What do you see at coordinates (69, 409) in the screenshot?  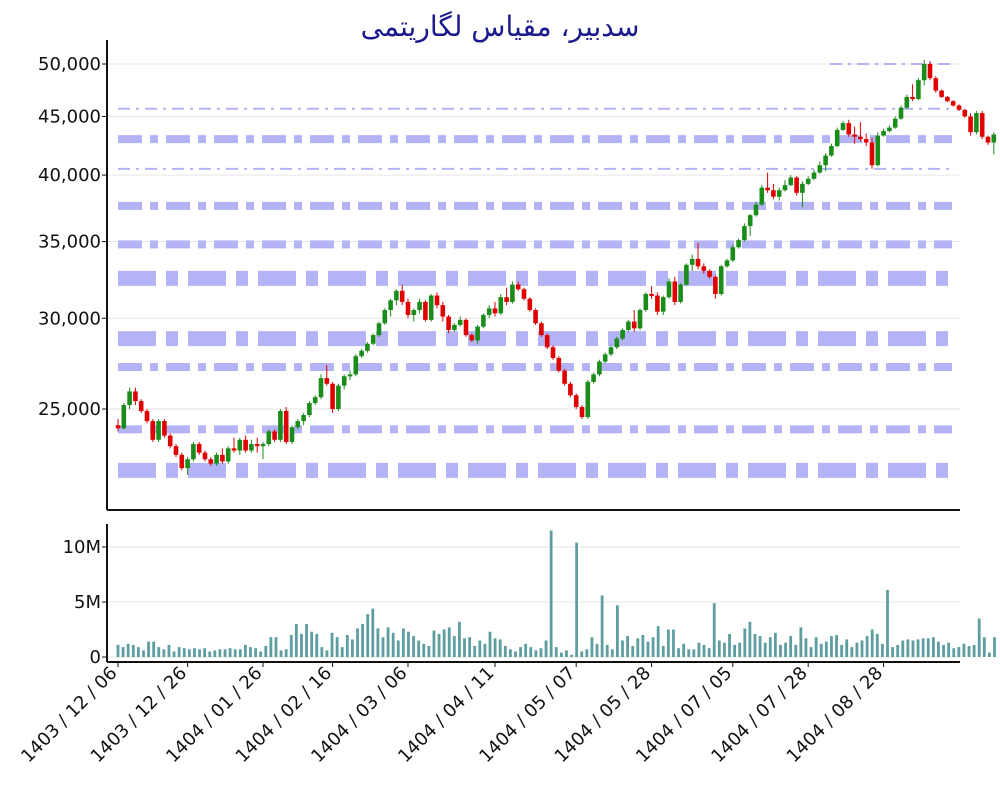 I see `y-tick-label: 25,000` at bounding box center [69, 409].